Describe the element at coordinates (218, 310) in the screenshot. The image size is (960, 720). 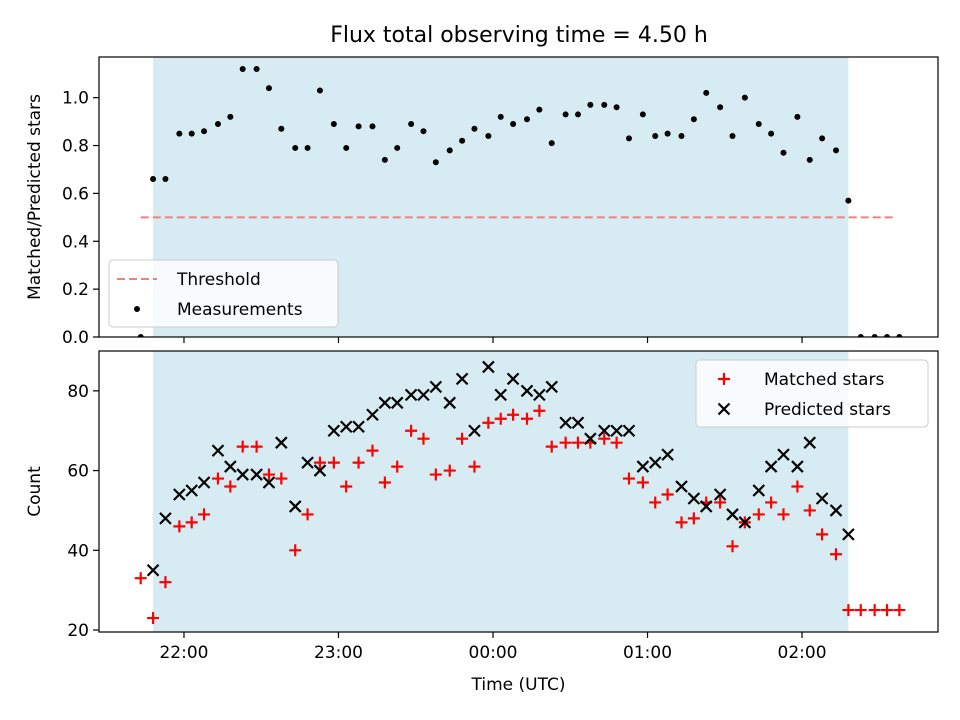
I see `legend-entry: Measurements` at that location.